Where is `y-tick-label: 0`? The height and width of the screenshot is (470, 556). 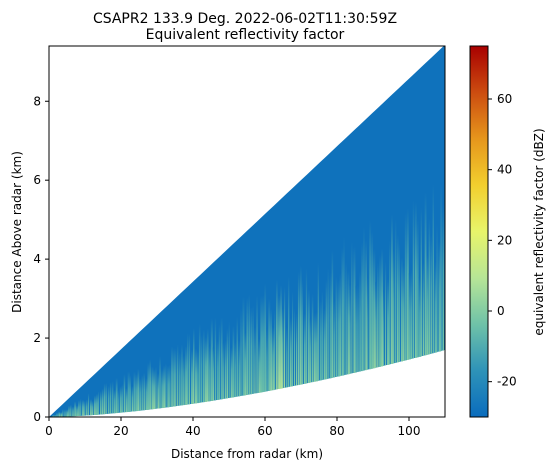
y-tick-label: 0 is located at coordinates (37, 417).